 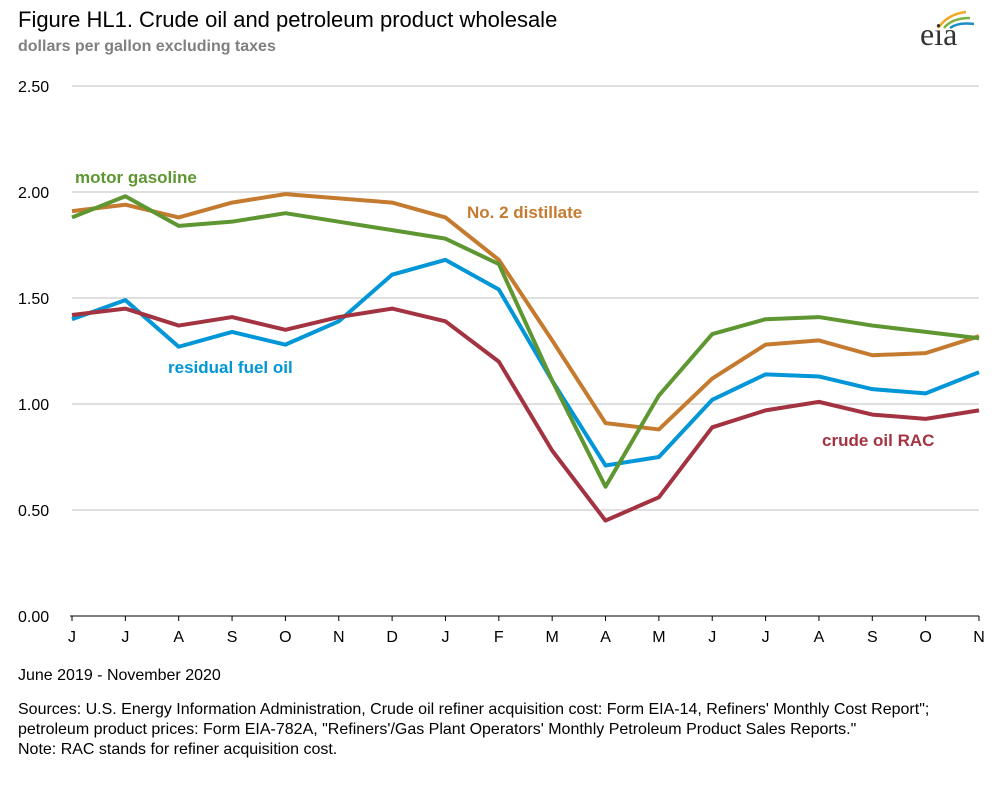 I want to click on x-tick-label: F, so click(x=499, y=637).